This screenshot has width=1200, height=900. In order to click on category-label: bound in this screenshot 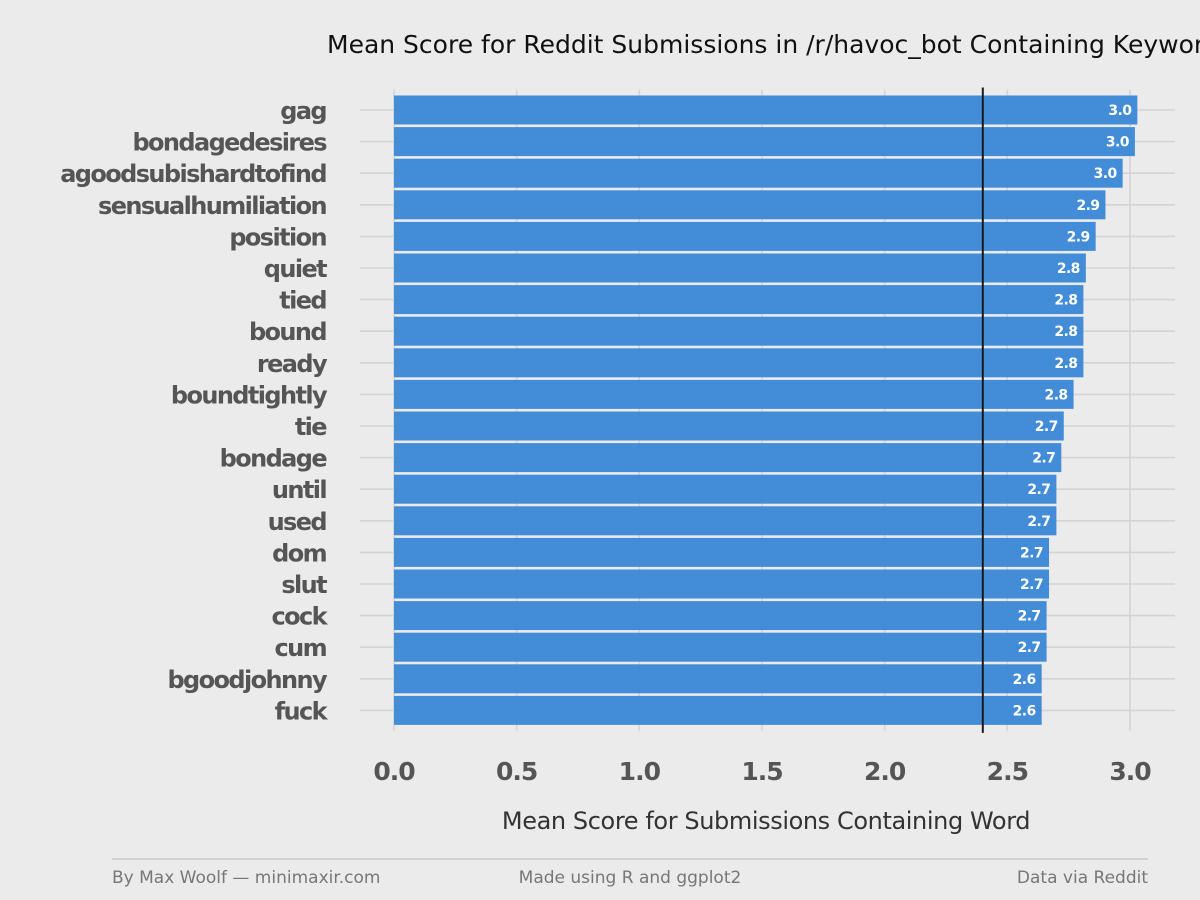, I will do `click(287, 332)`.